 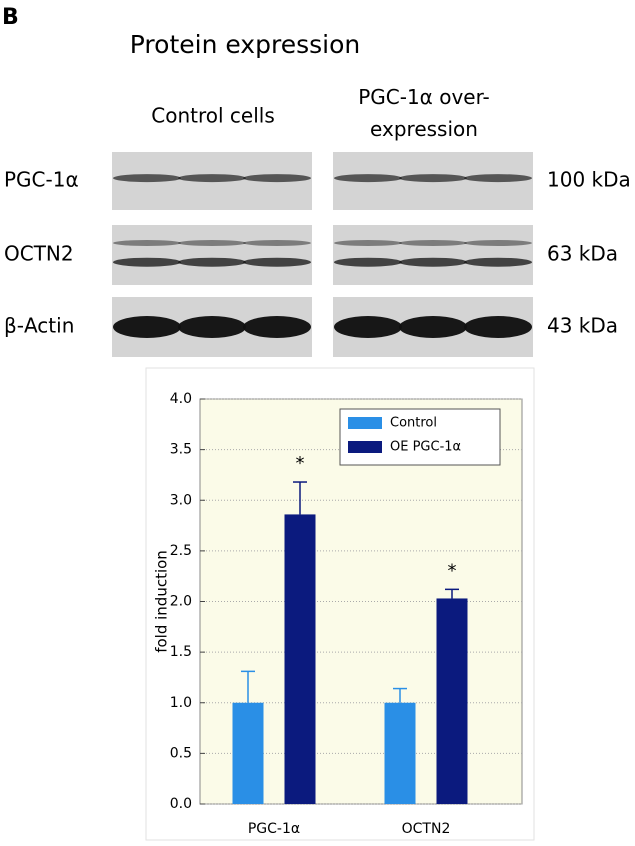 I want to click on protein-label: OCTN2, so click(x=39, y=254).